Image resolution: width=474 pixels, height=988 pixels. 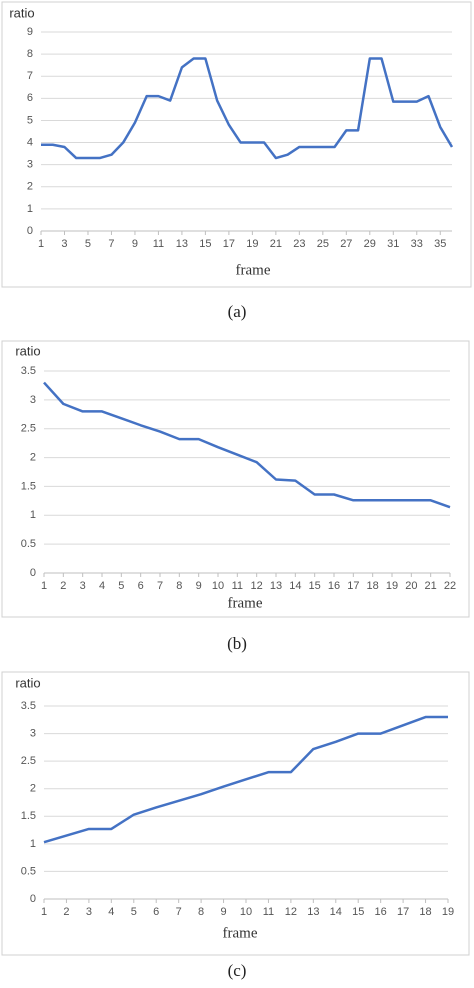 What do you see at coordinates (370, 244) in the screenshot?
I see `x-tick-label: 29` at bounding box center [370, 244].